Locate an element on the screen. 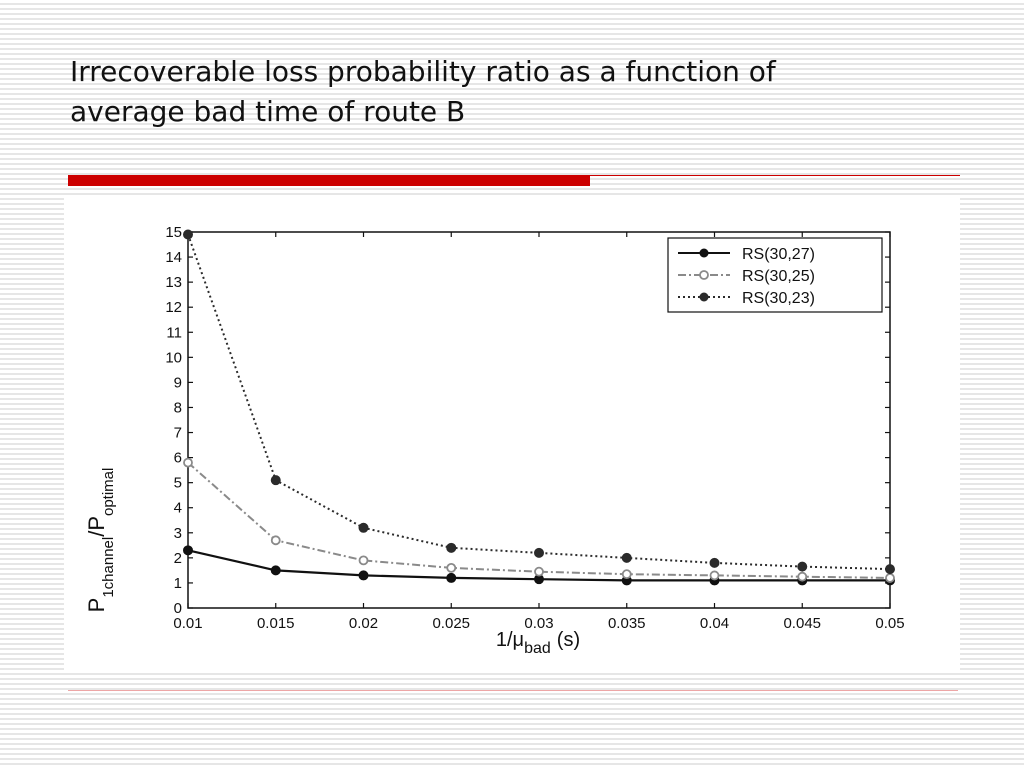 The image size is (1024, 768). legend-label-RS(30,25): RS(30,25) is located at coordinates (778, 276).